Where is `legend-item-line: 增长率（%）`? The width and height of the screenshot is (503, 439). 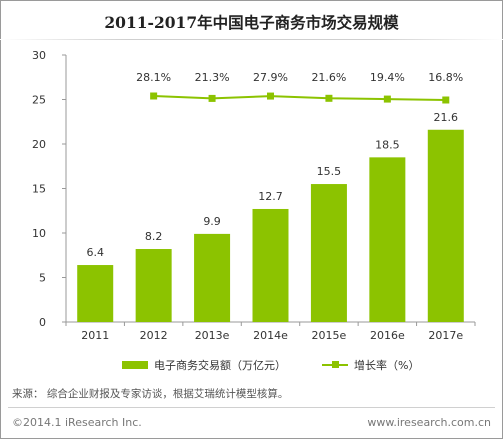
legend-item-line: 增长率（%） is located at coordinates (370, 365).